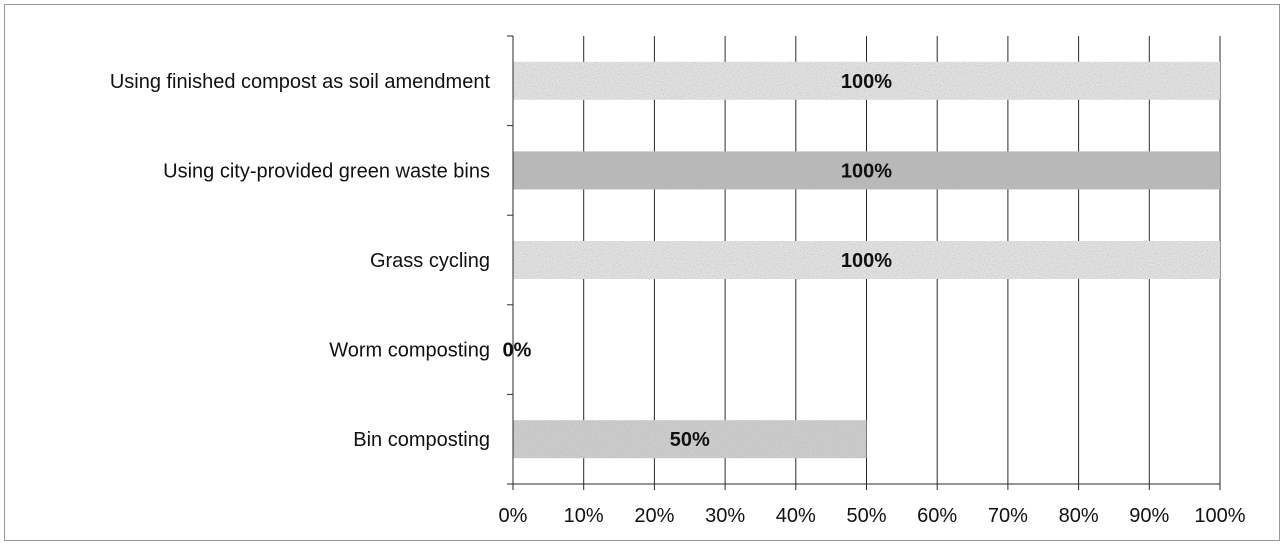  I want to click on x-tick-label-10: 100%, so click(1219, 516).